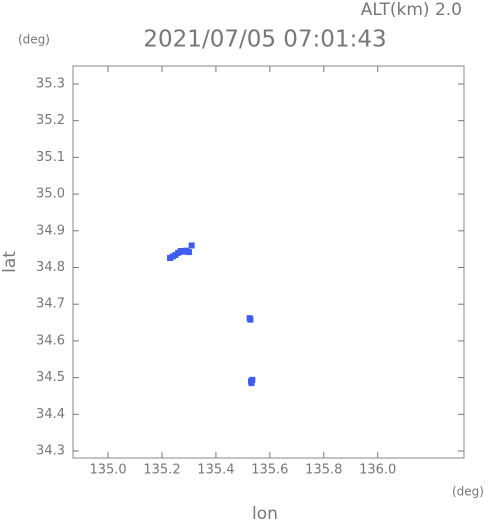 The image size is (491, 525). I want to click on y-tick-label: 35.0, so click(50, 194).